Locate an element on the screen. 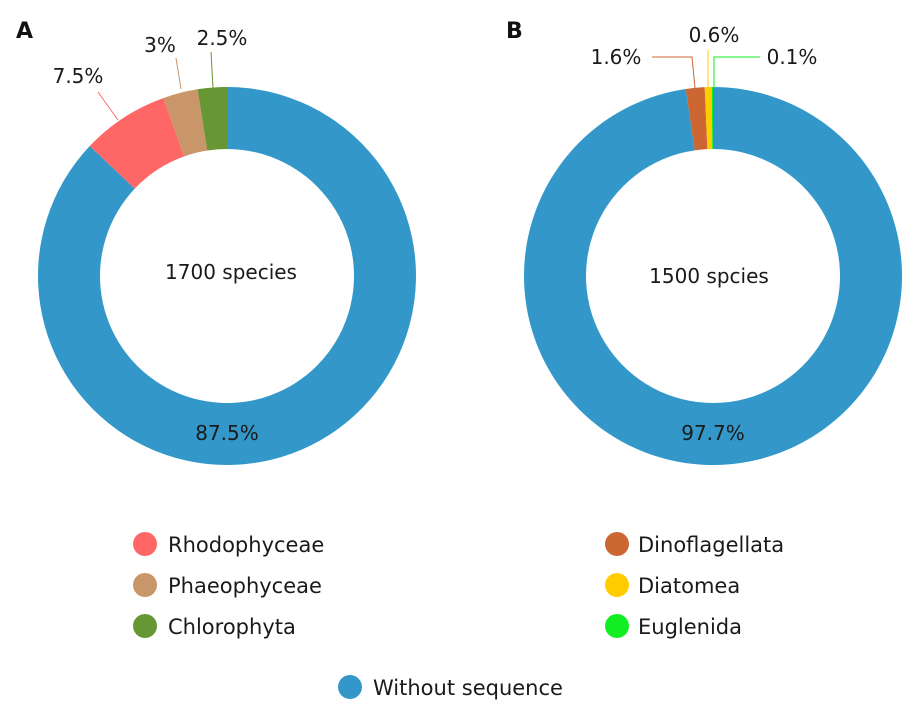  legend-swatch-diatomea is located at coordinates (617, 585).